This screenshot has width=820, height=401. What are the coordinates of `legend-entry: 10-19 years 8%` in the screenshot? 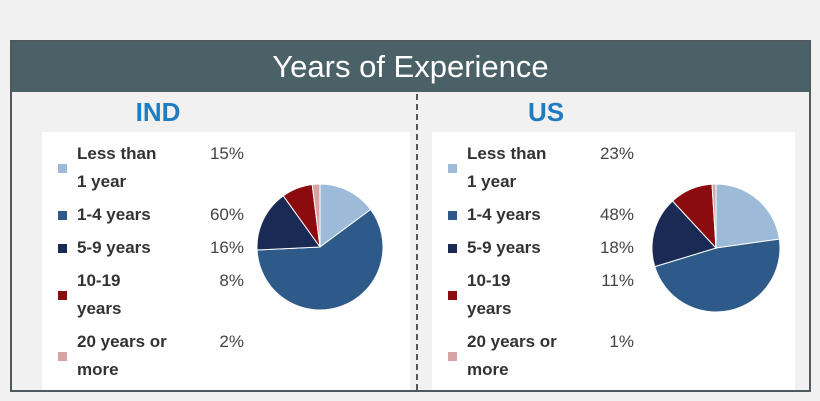 It's located at (151, 295).